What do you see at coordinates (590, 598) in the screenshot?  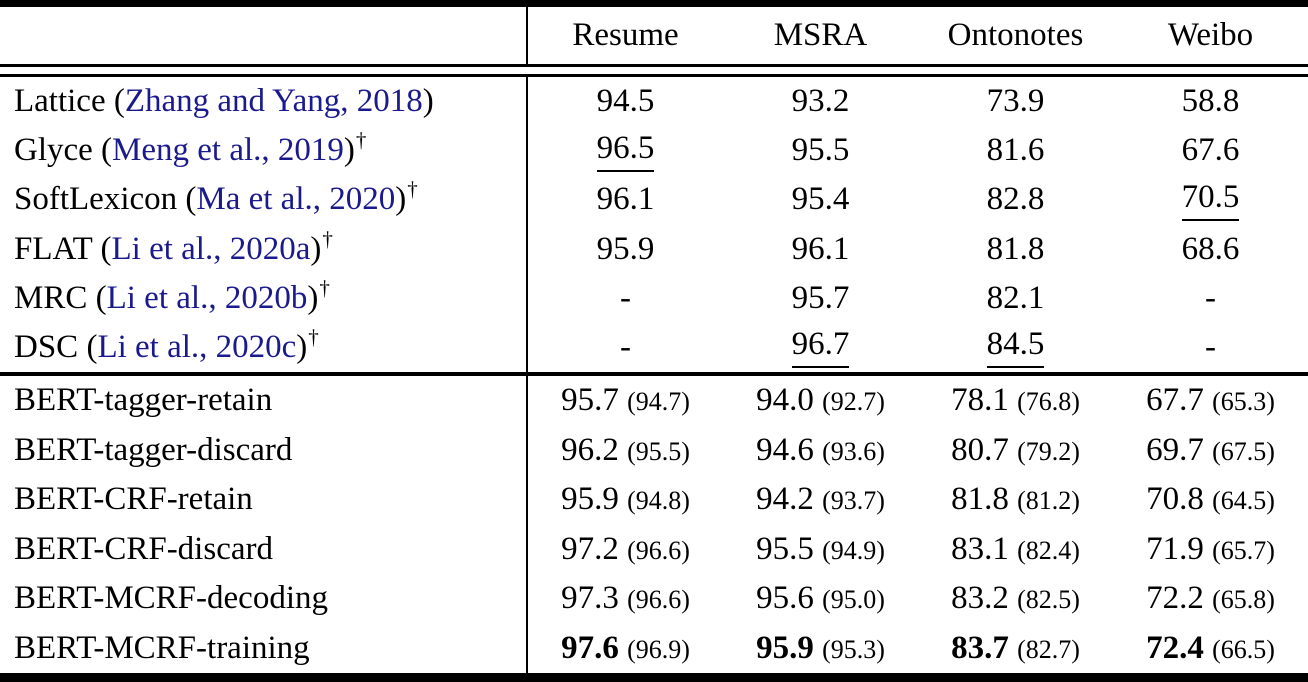 I see `metric-value: 97.3` at bounding box center [590, 598].